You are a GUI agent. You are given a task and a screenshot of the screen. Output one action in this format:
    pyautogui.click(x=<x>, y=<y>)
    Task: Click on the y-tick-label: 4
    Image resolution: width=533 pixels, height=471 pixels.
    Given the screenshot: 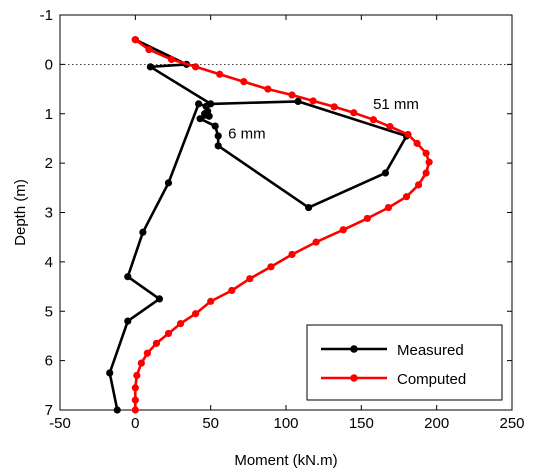 What is the action you would take?
    pyautogui.click(x=49, y=262)
    